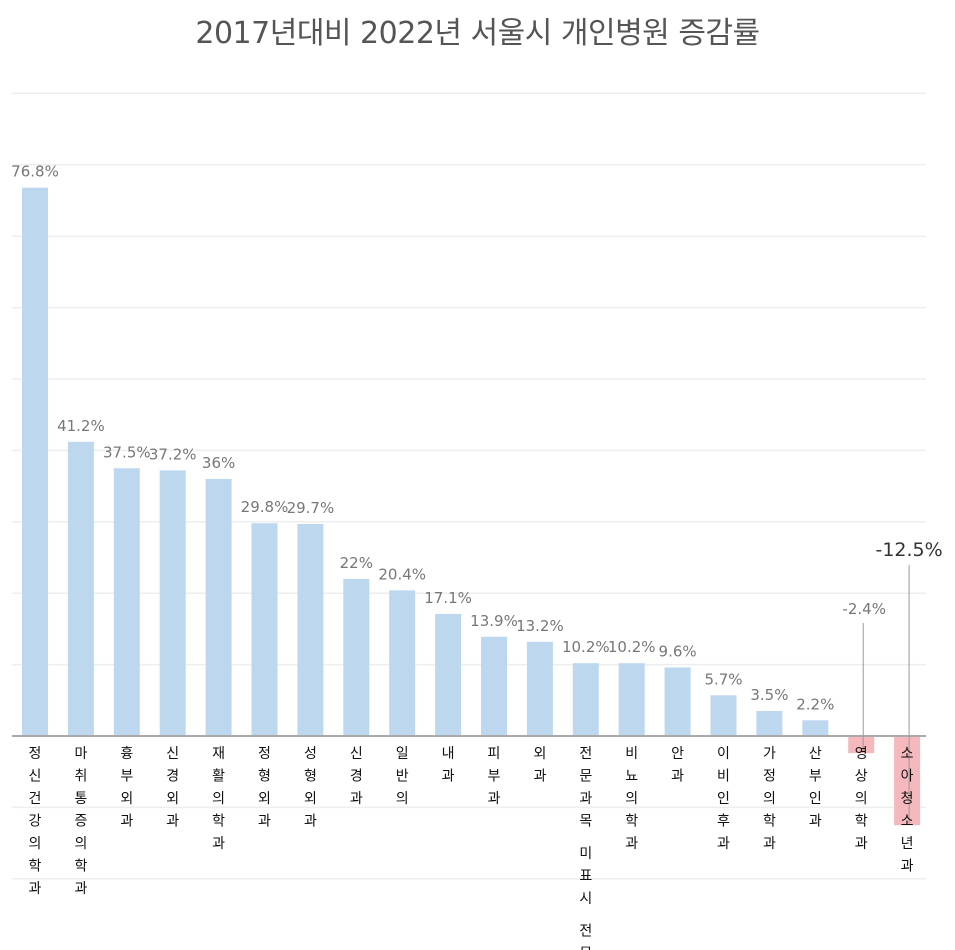 The width and height of the screenshot is (955, 950). I want to click on data-label: 29.8%, so click(265, 507).